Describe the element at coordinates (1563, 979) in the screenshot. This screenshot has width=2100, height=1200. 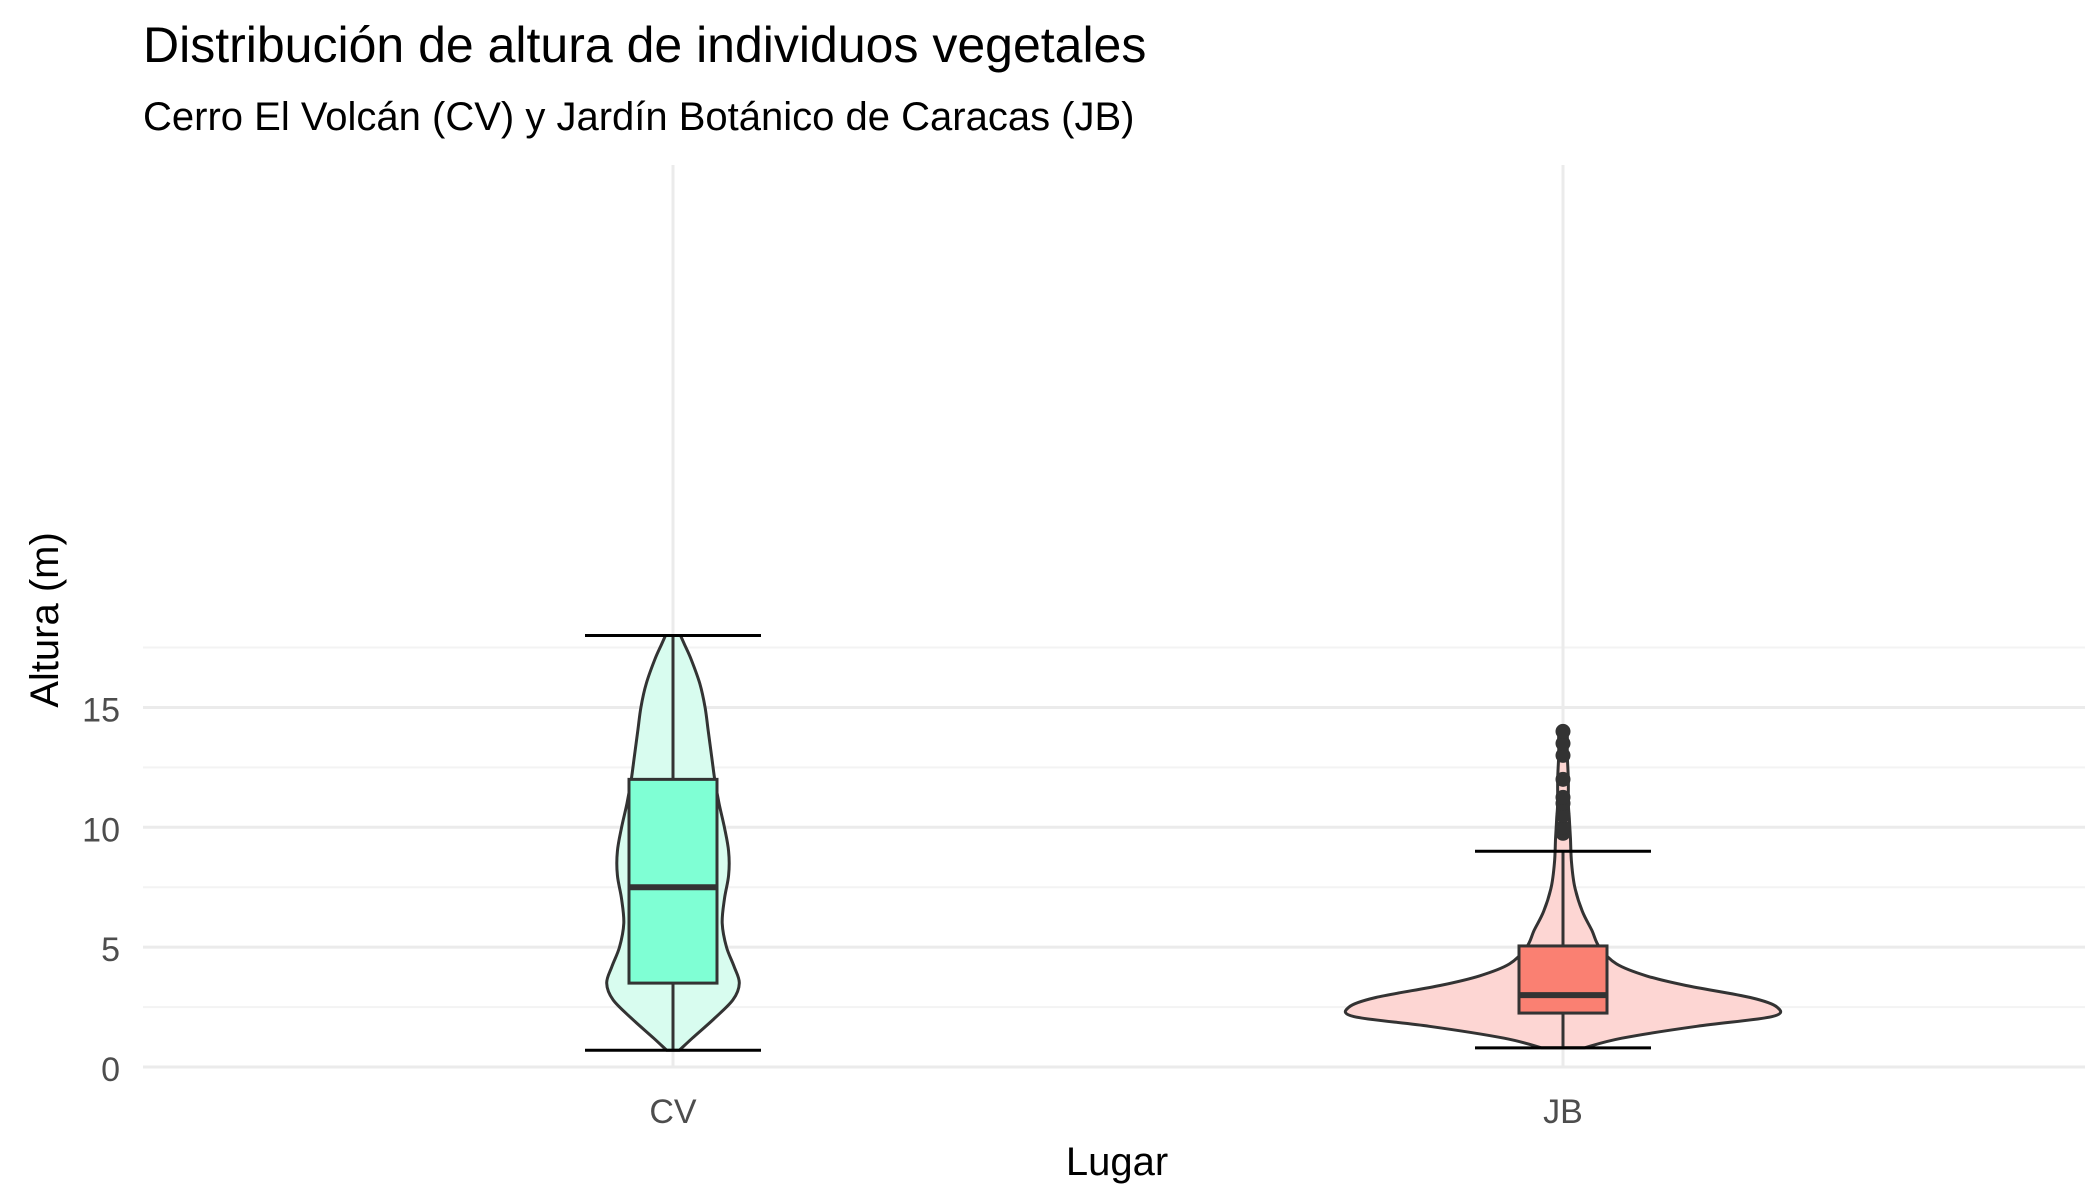
I see `box-jb` at that location.